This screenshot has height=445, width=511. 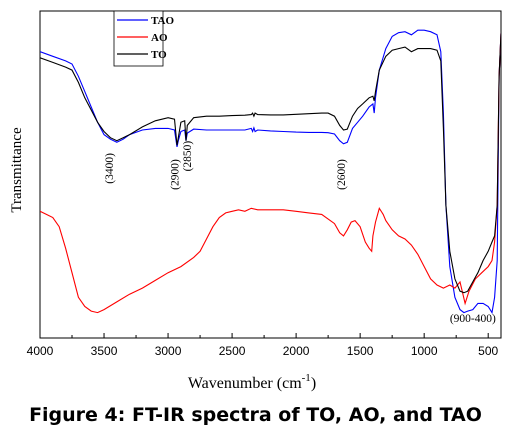 I want to click on peak-label: (900-400), so click(x=473, y=319).